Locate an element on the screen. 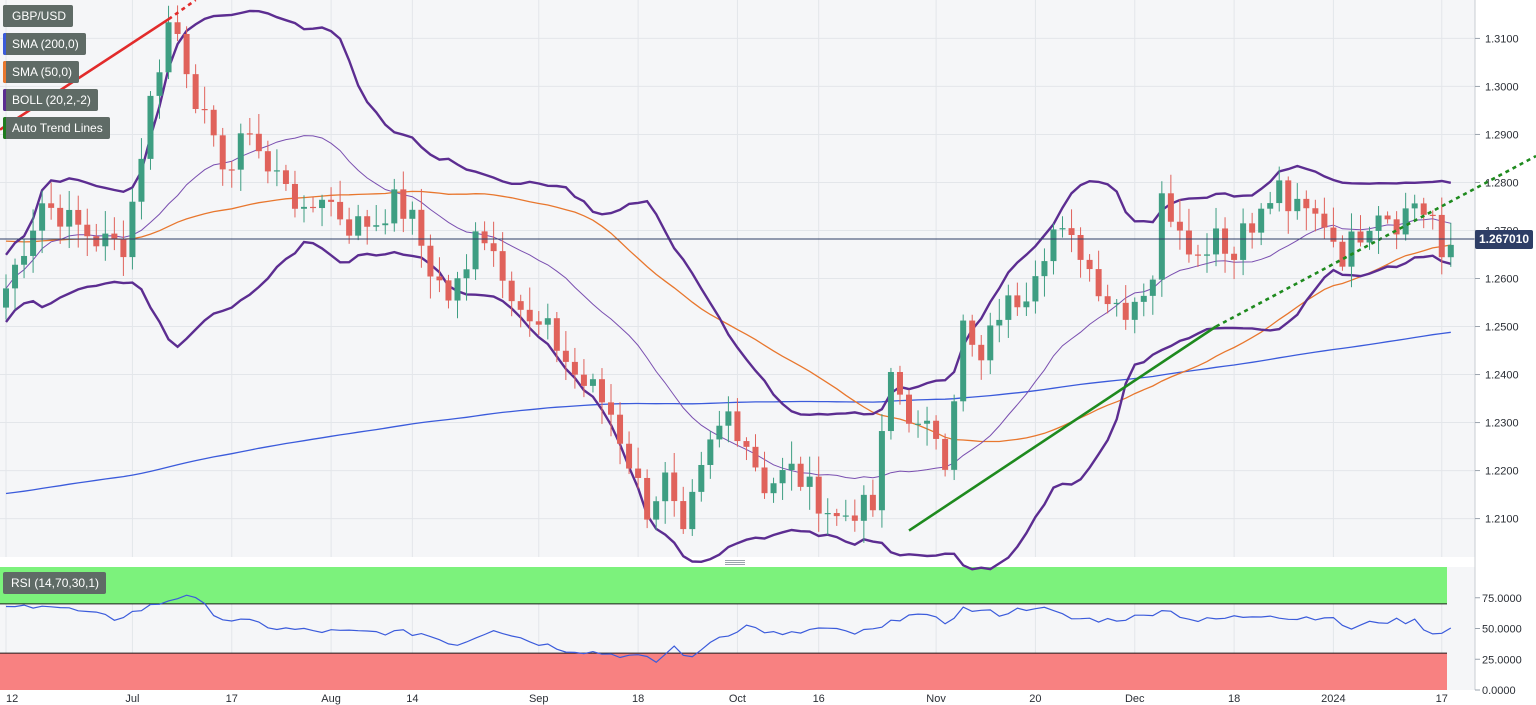  rsi-series is located at coordinates (728, 629).